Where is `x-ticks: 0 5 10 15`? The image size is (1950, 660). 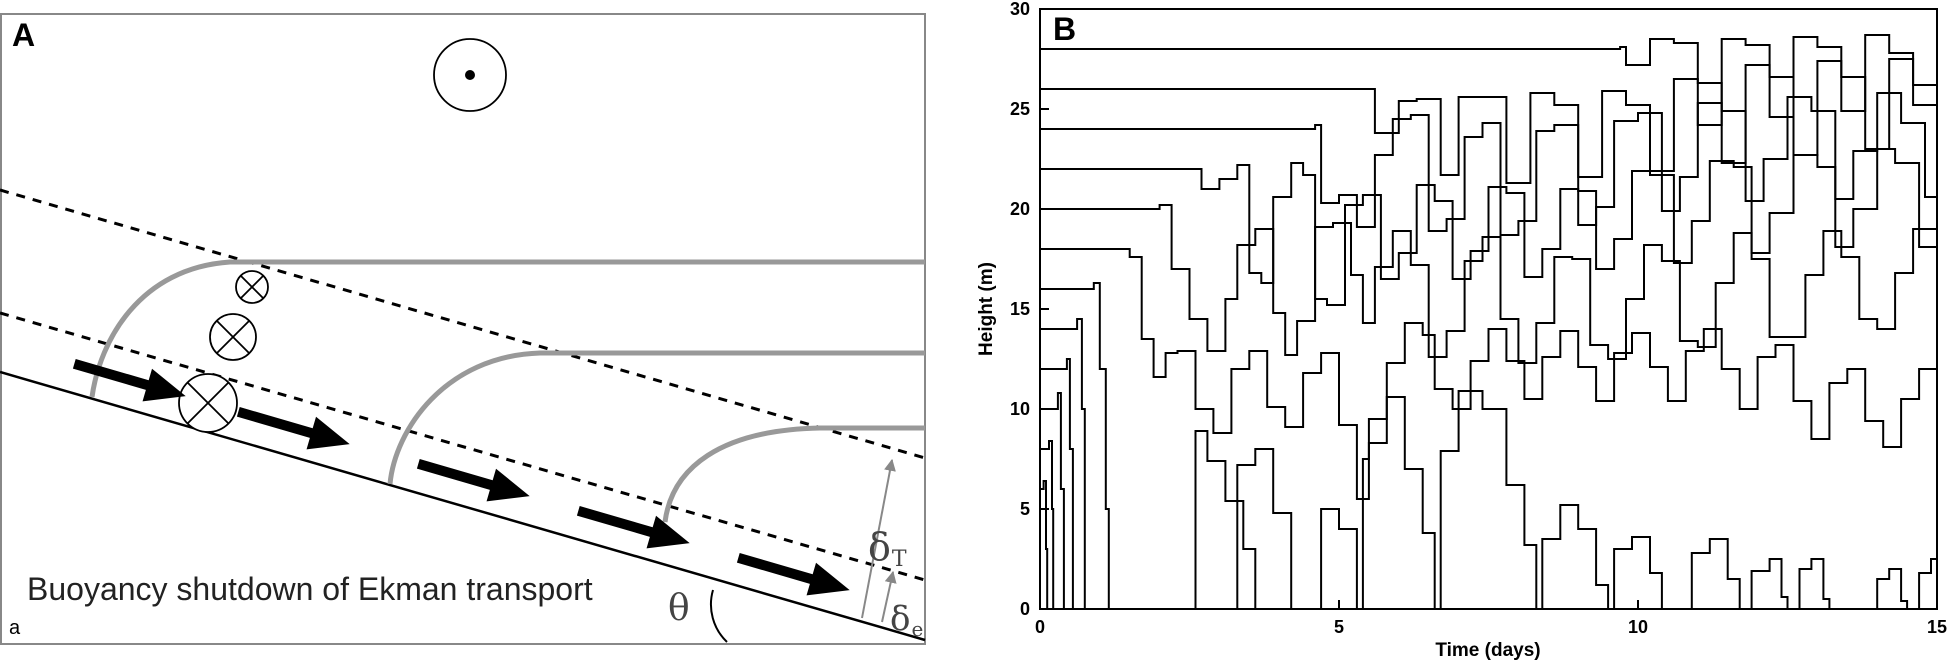 x-ticks: 0 5 10 15 is located at coordinates (1491, 618).